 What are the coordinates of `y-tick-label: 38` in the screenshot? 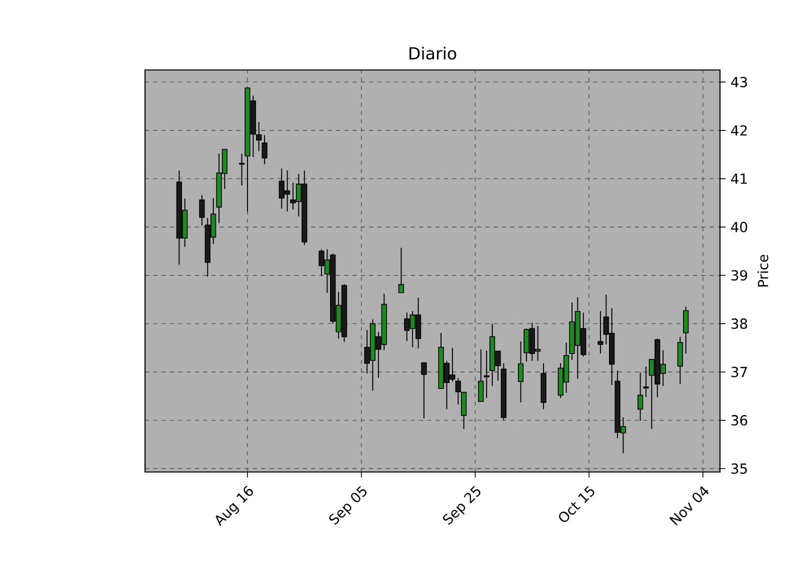 It's located at (740, 323).